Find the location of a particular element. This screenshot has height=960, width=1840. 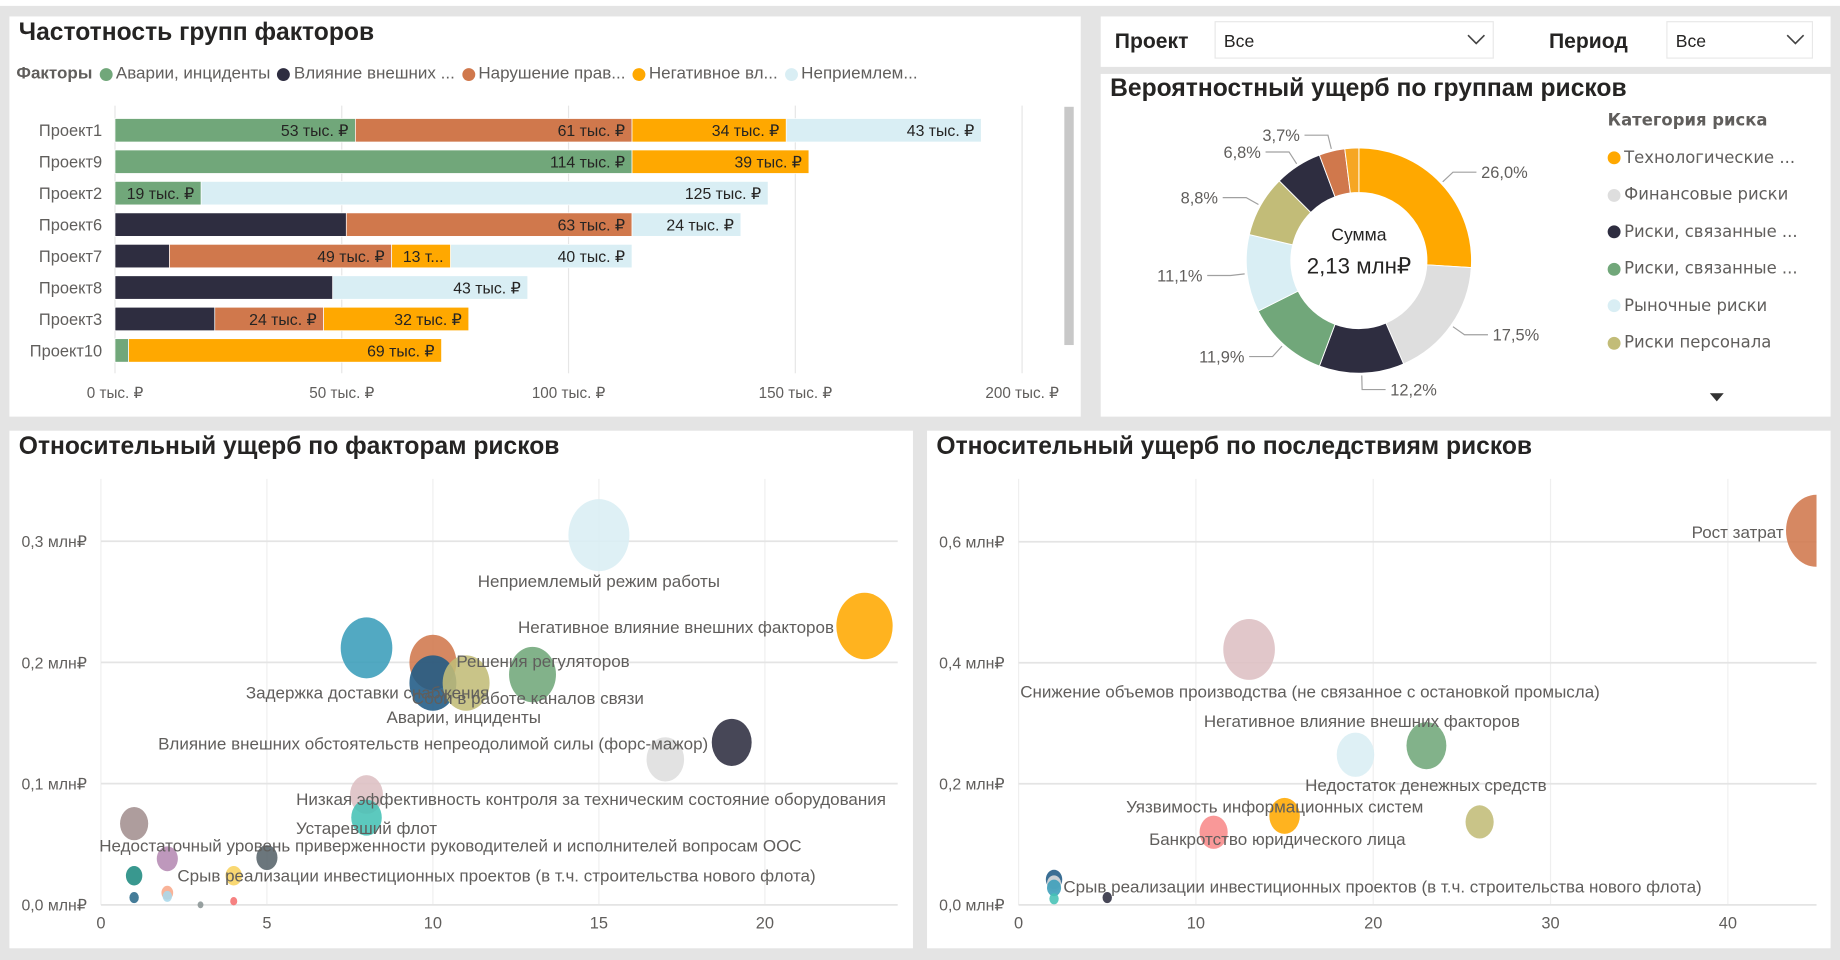

x-tick-label: 0 тыс. ₽ is located at coordinates (115, 393).